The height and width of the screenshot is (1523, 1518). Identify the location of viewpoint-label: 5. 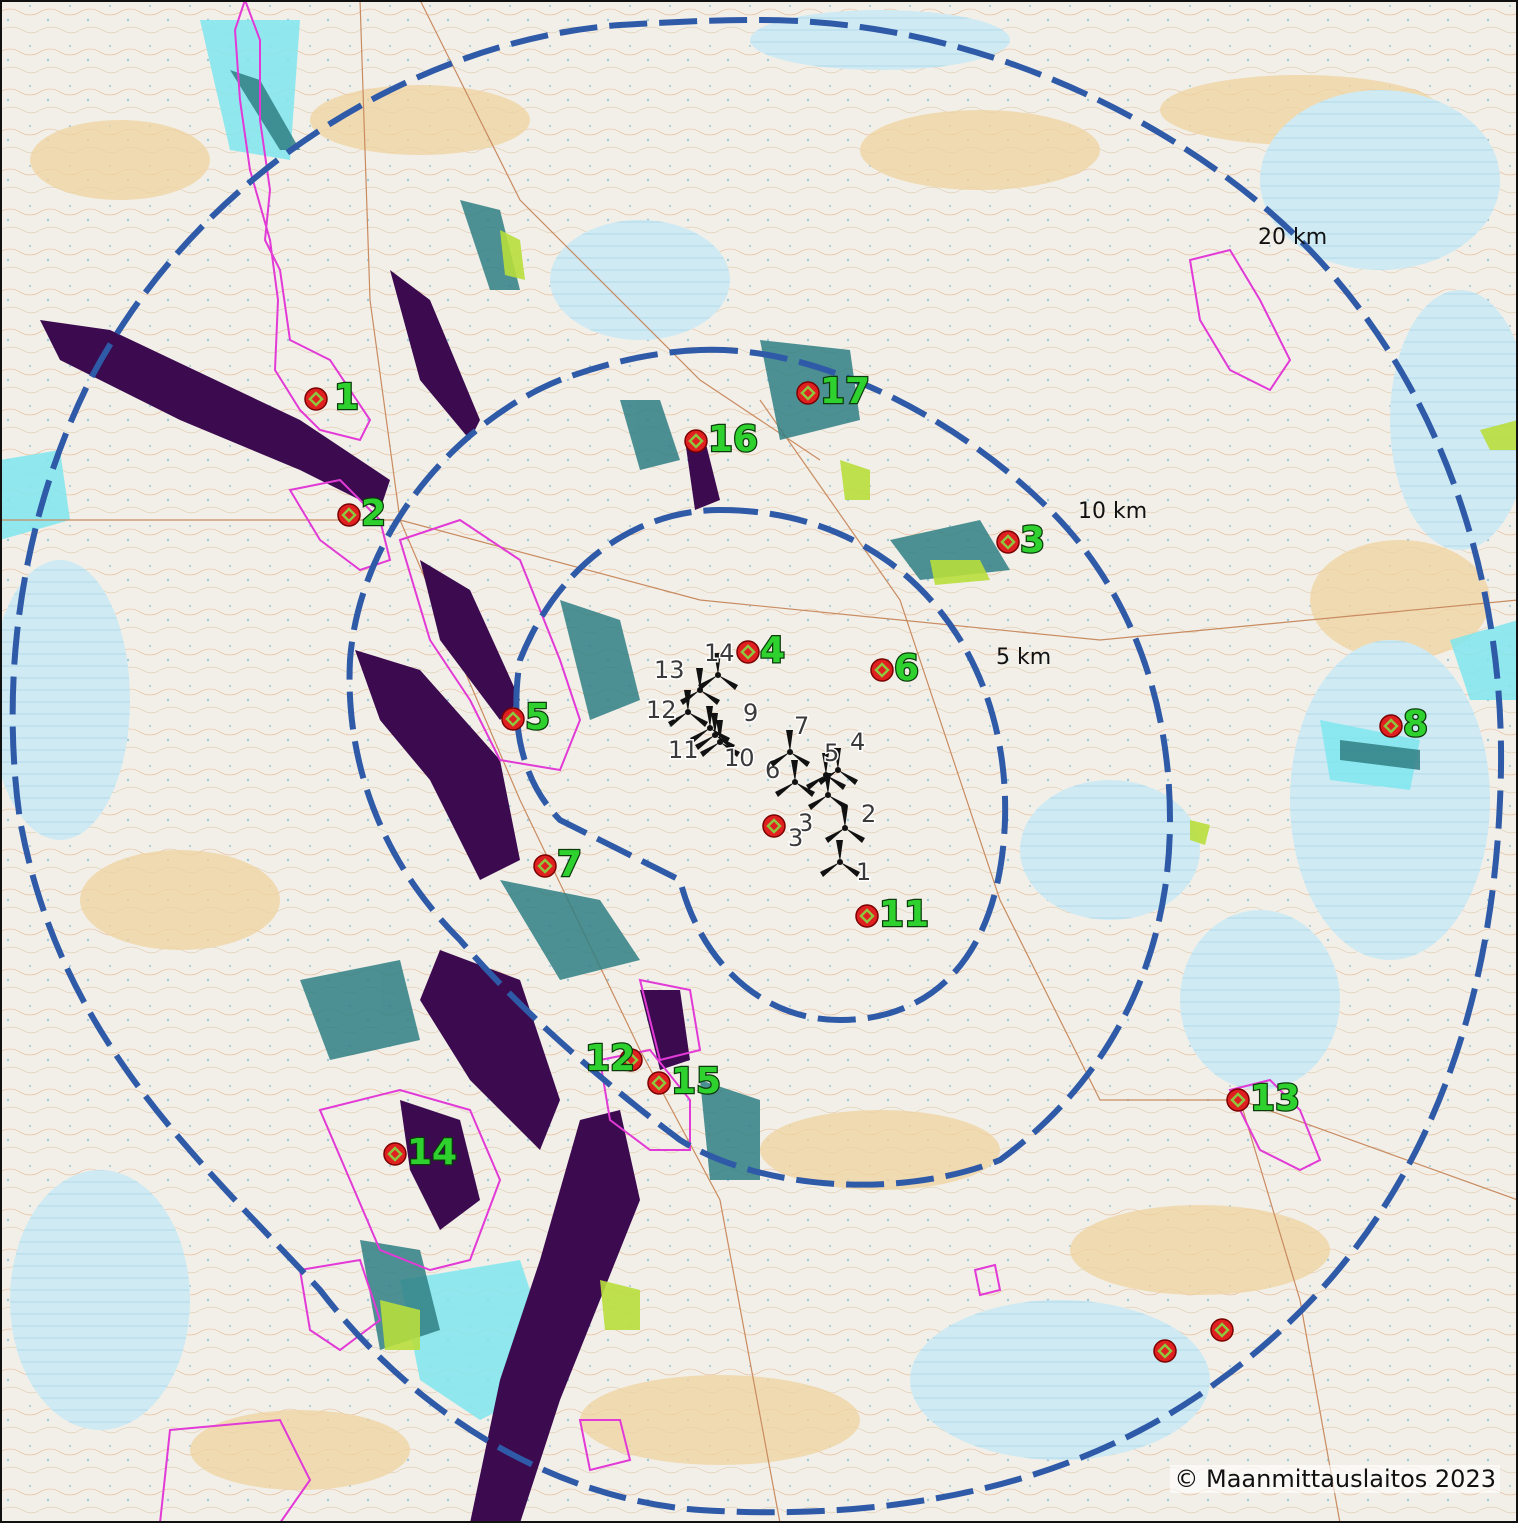
(537, 717).